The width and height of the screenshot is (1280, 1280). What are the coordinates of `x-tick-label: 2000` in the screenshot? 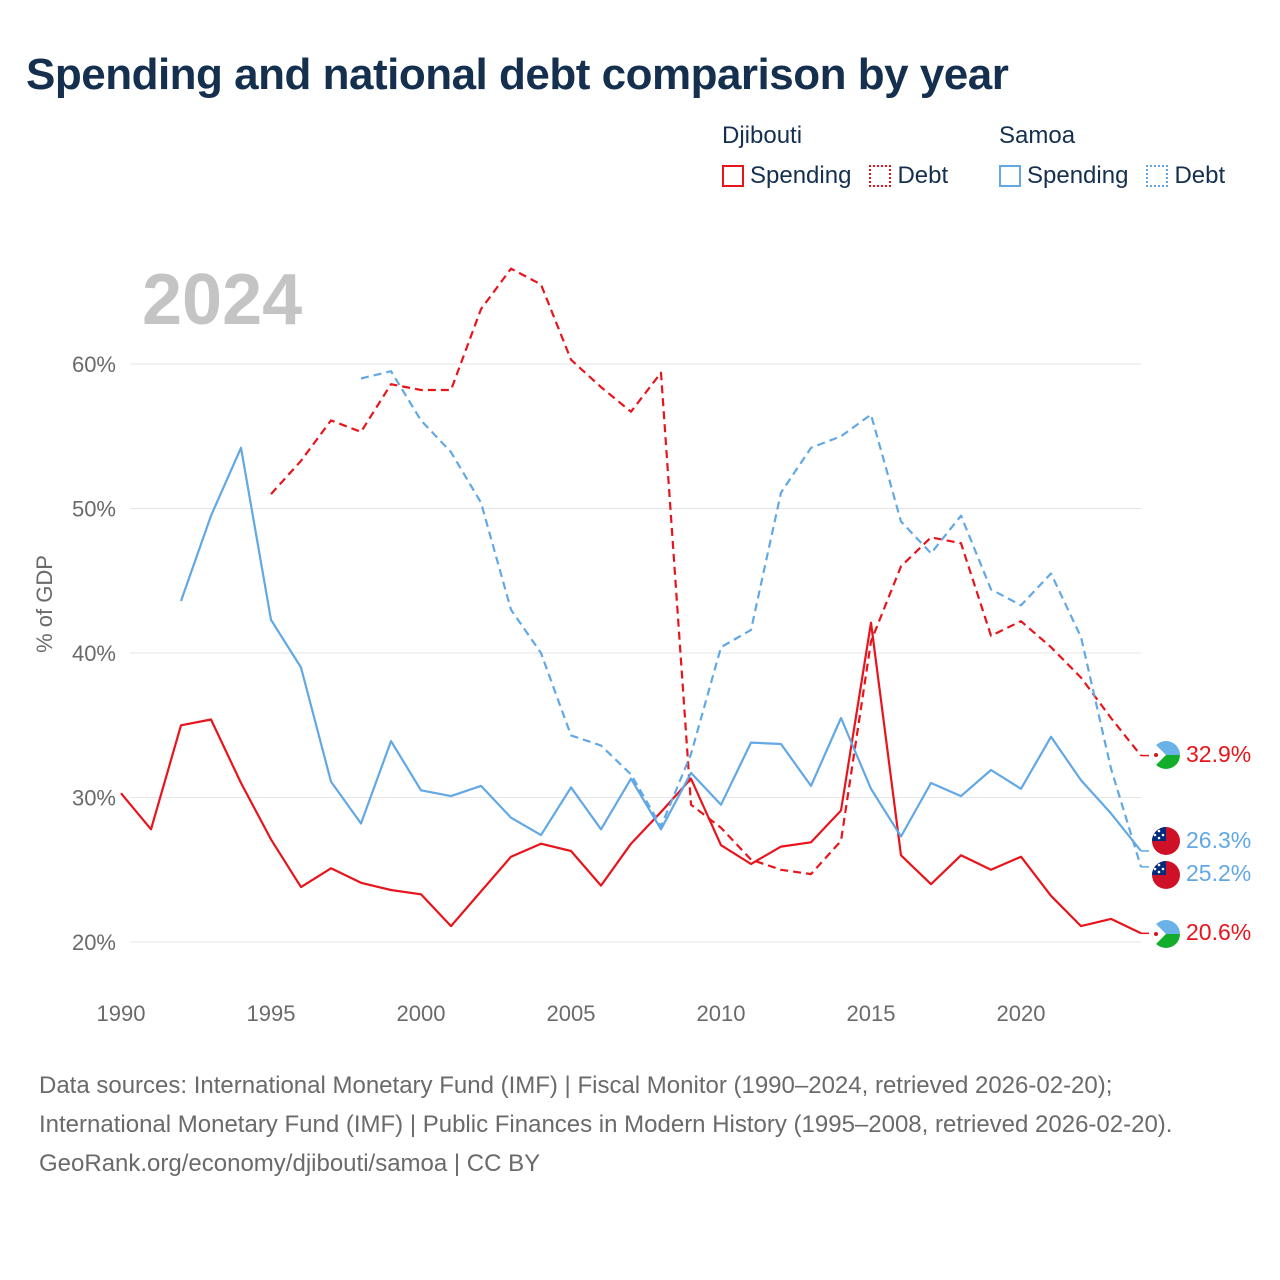 It's located at (421, 1013).